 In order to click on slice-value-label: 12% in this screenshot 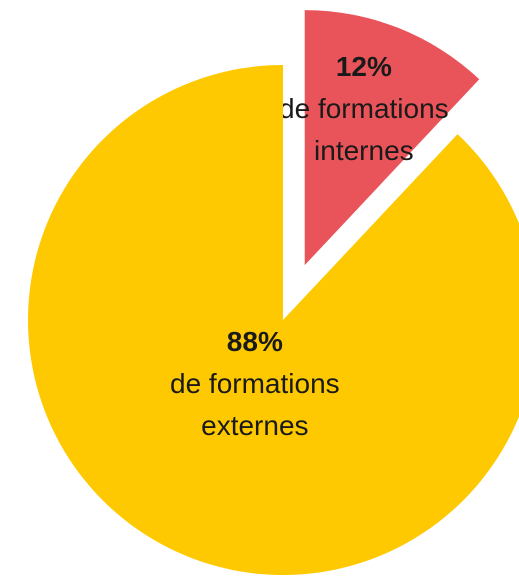, I will do `click(363, 66)`.